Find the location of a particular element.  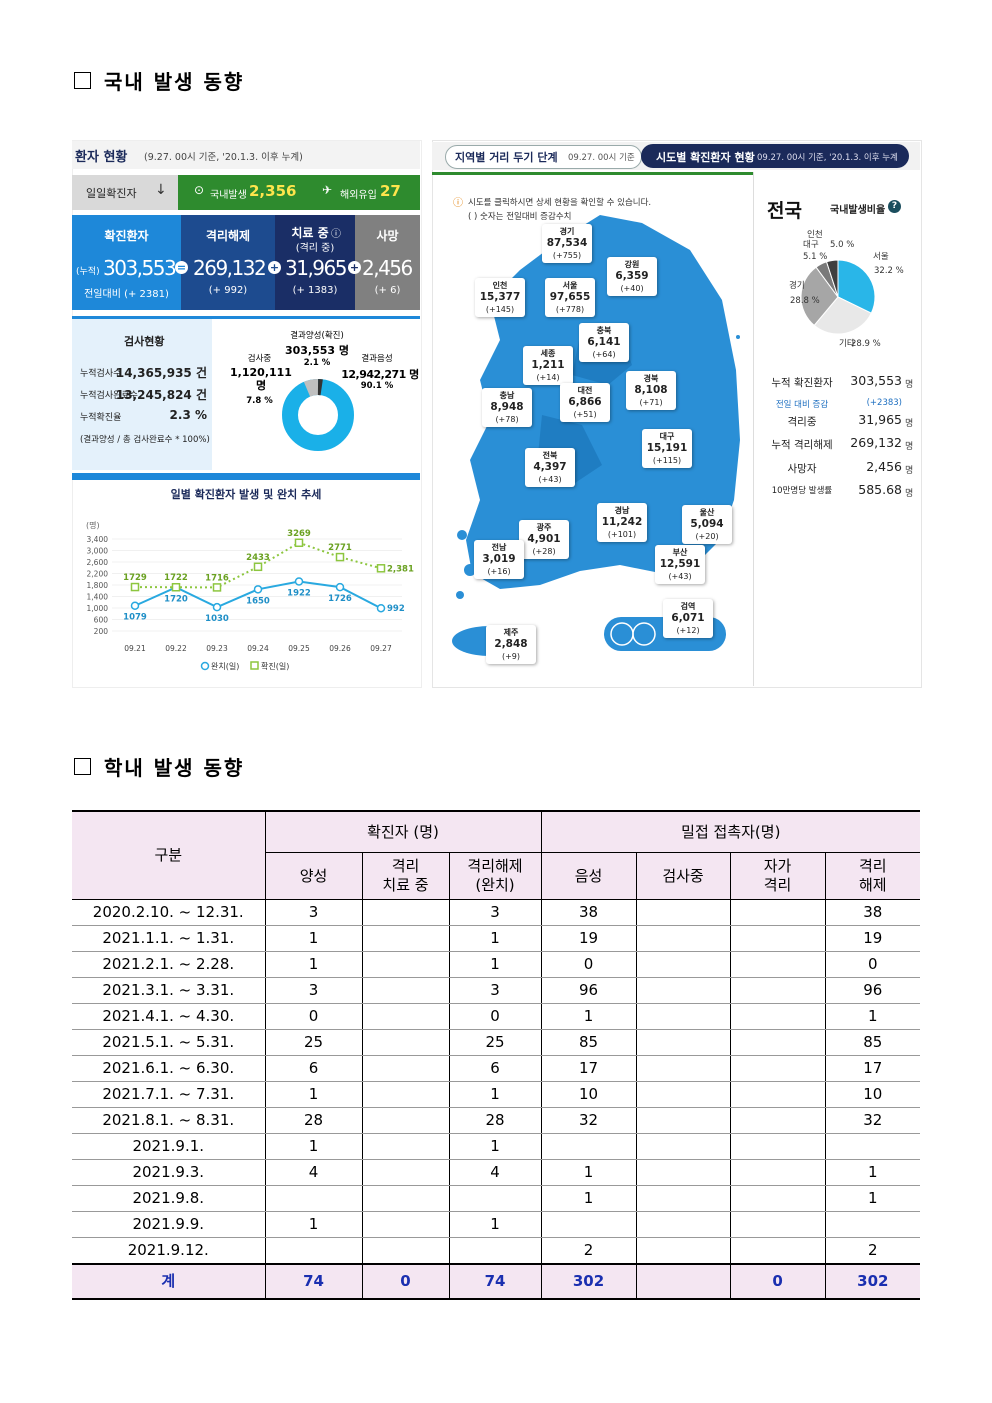

region-box: 서울 97,655 (+778) is located at coordinates (570, 297).